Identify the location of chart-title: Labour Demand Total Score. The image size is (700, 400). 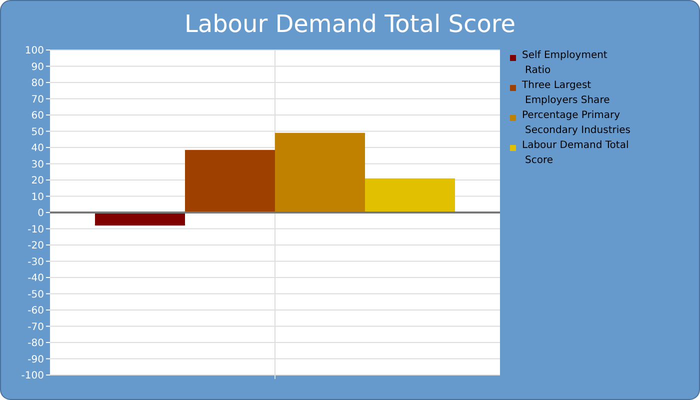
(350, 24).